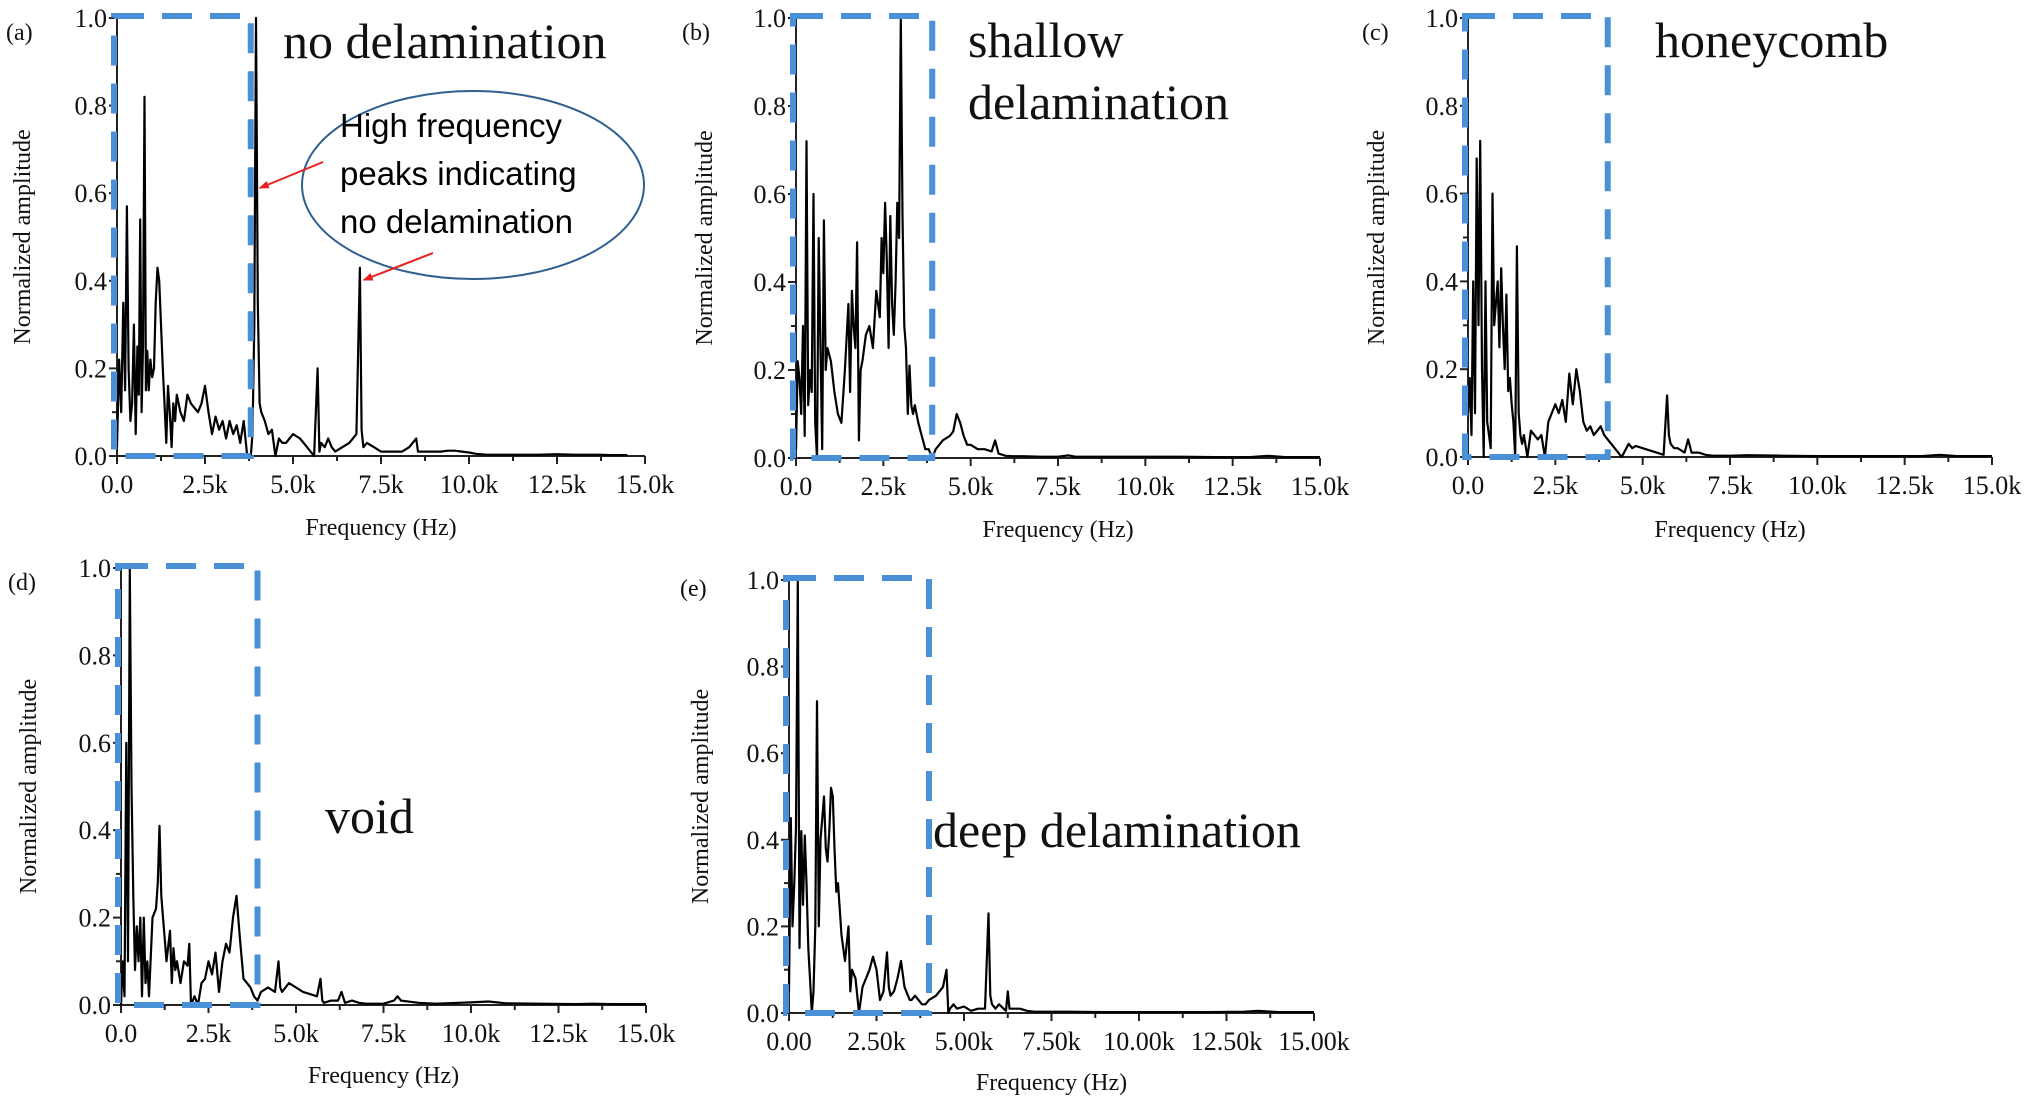 Image resolution: width=2027 pixels, height=1102 pixels. Describe the element at coordinates (22, 583) in the screenshot. I see `panel-label: (d)` at that location.